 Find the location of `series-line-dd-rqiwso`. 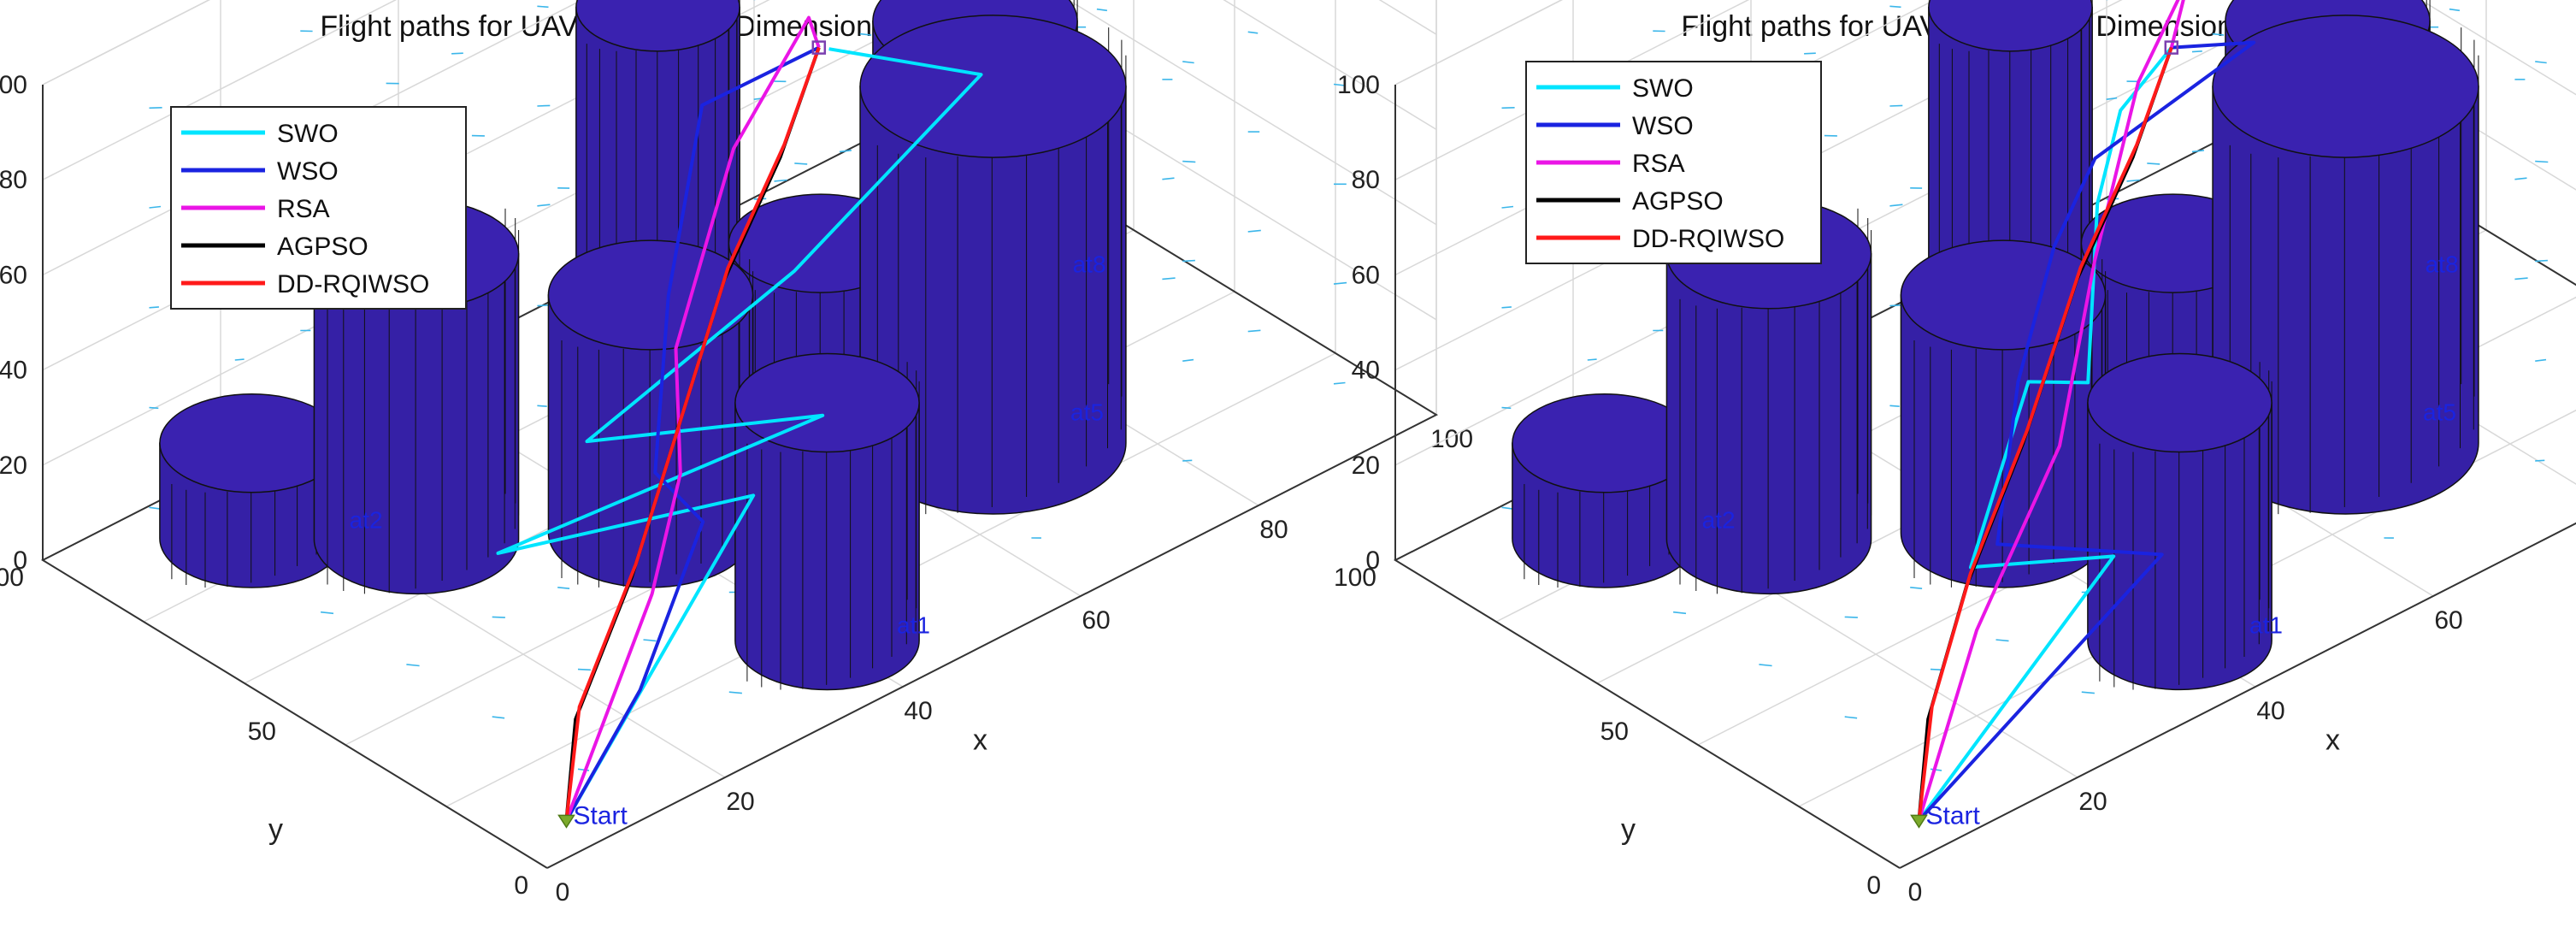

series-line-dd-rqiwso is located at coordinates (693, 434).